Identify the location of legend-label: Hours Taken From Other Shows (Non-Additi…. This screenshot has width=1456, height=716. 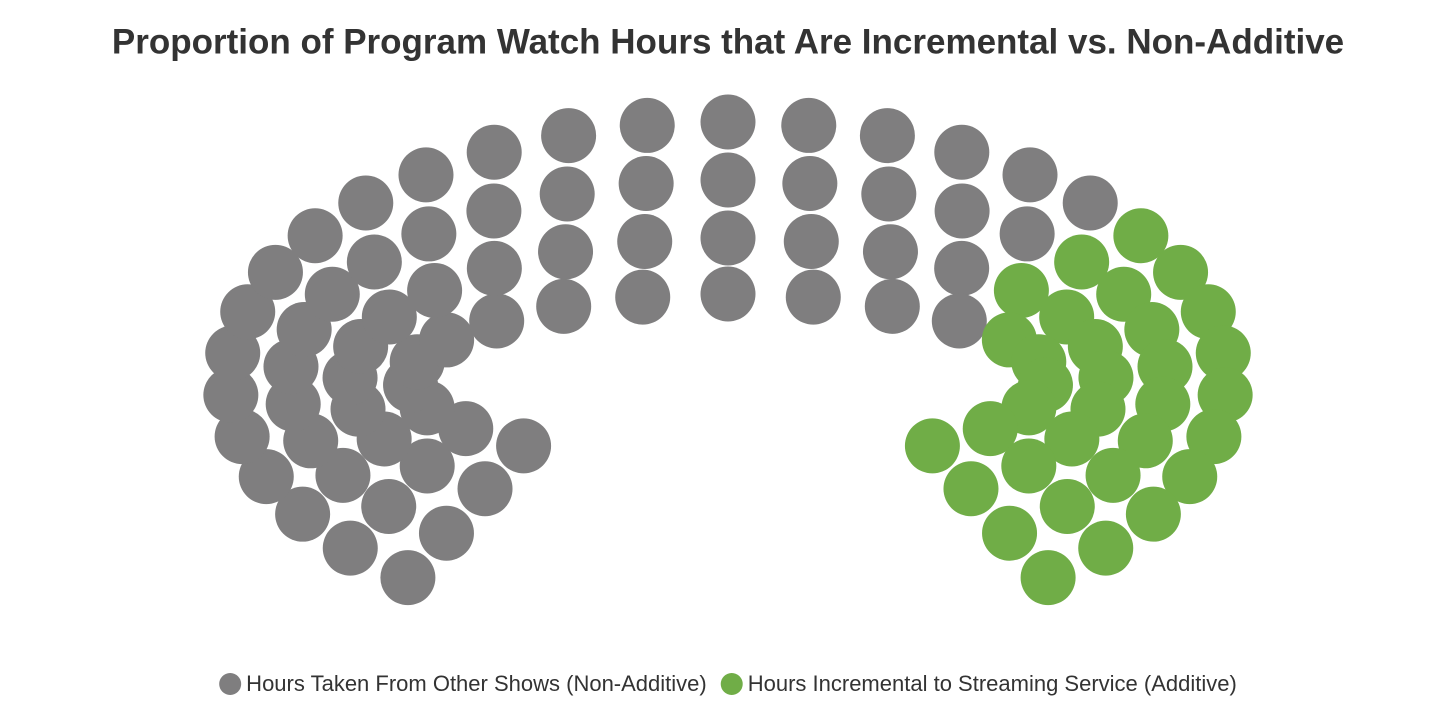
(476, 683).